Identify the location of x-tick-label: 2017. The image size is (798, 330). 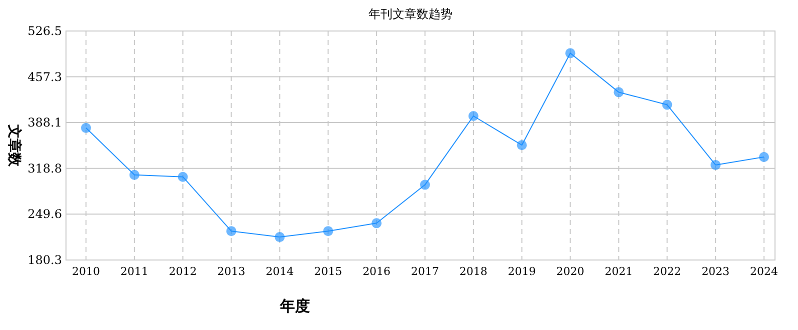
(425, 271).